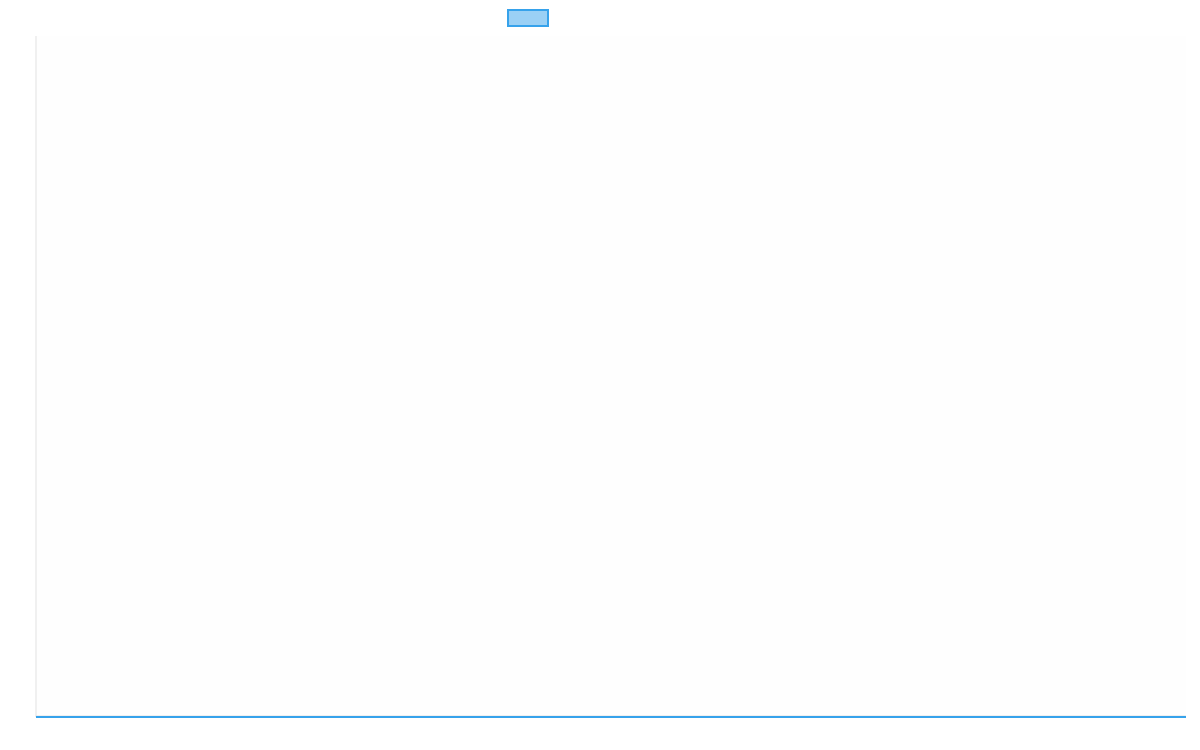 Image resolution: width=1200 pixels, height=750 pixels. I want to click on legend-swatch, so click(528, 18).